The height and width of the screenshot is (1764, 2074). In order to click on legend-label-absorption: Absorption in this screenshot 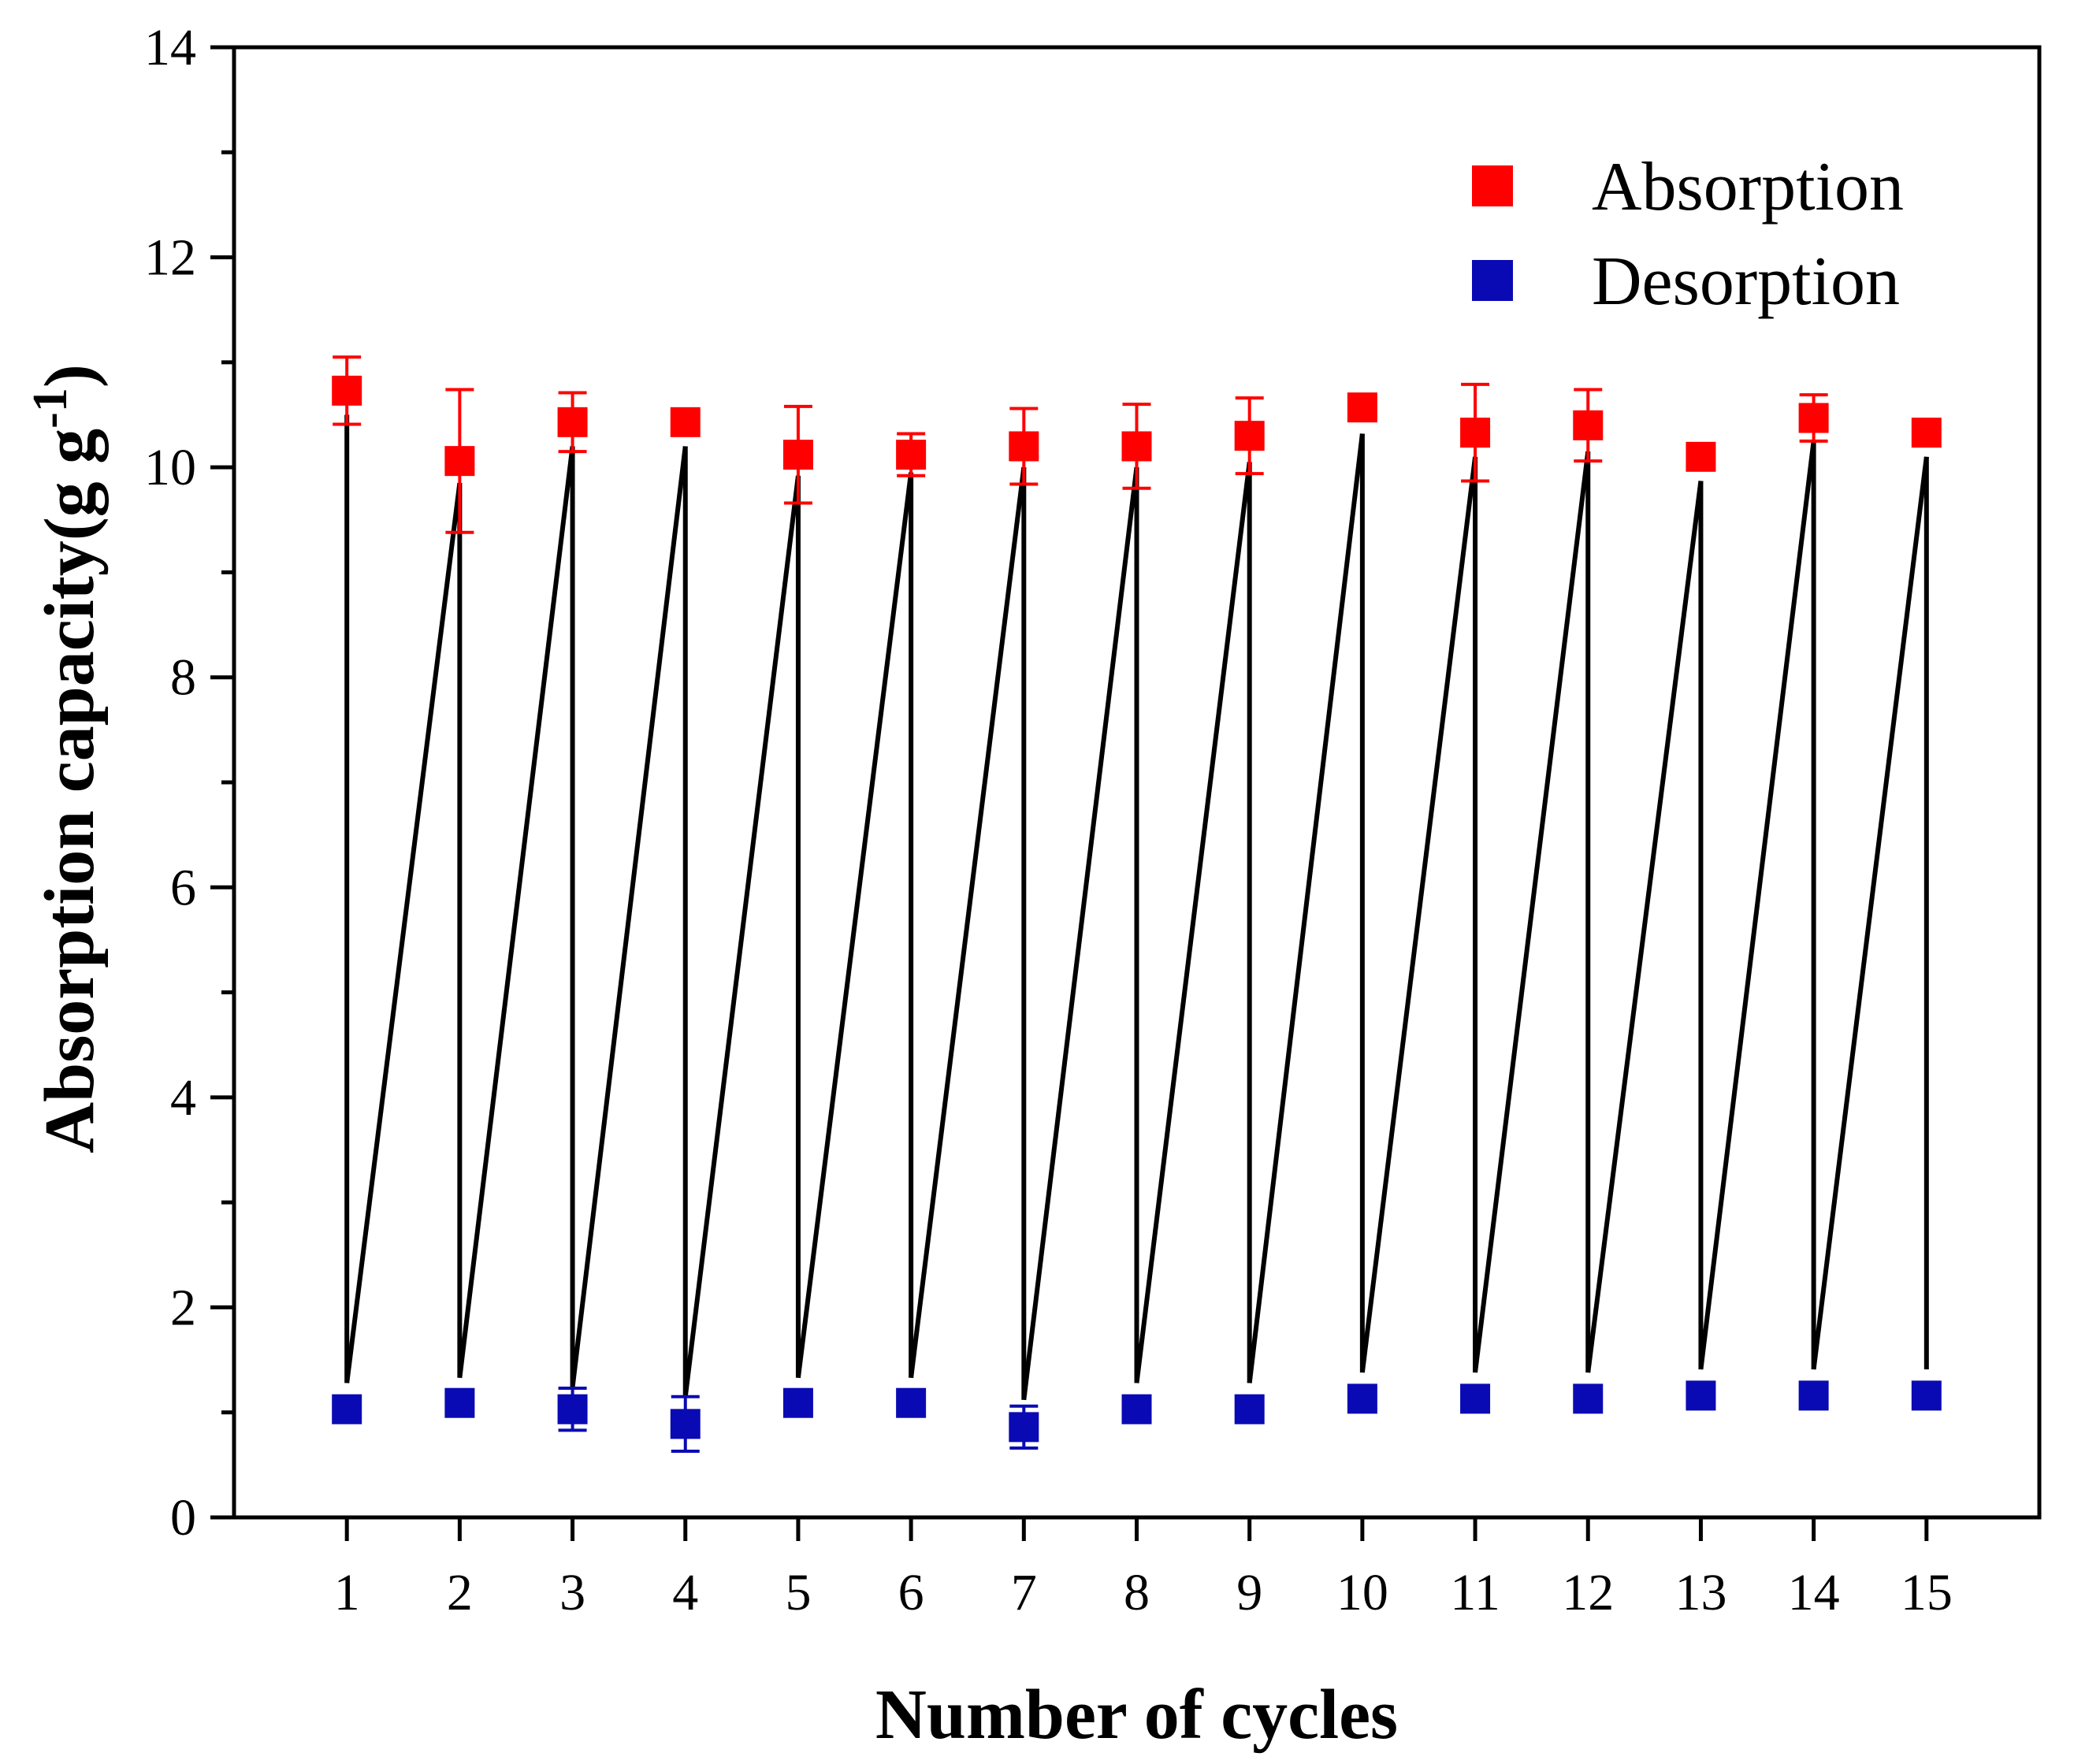, I will do `click(1748, 187)`.